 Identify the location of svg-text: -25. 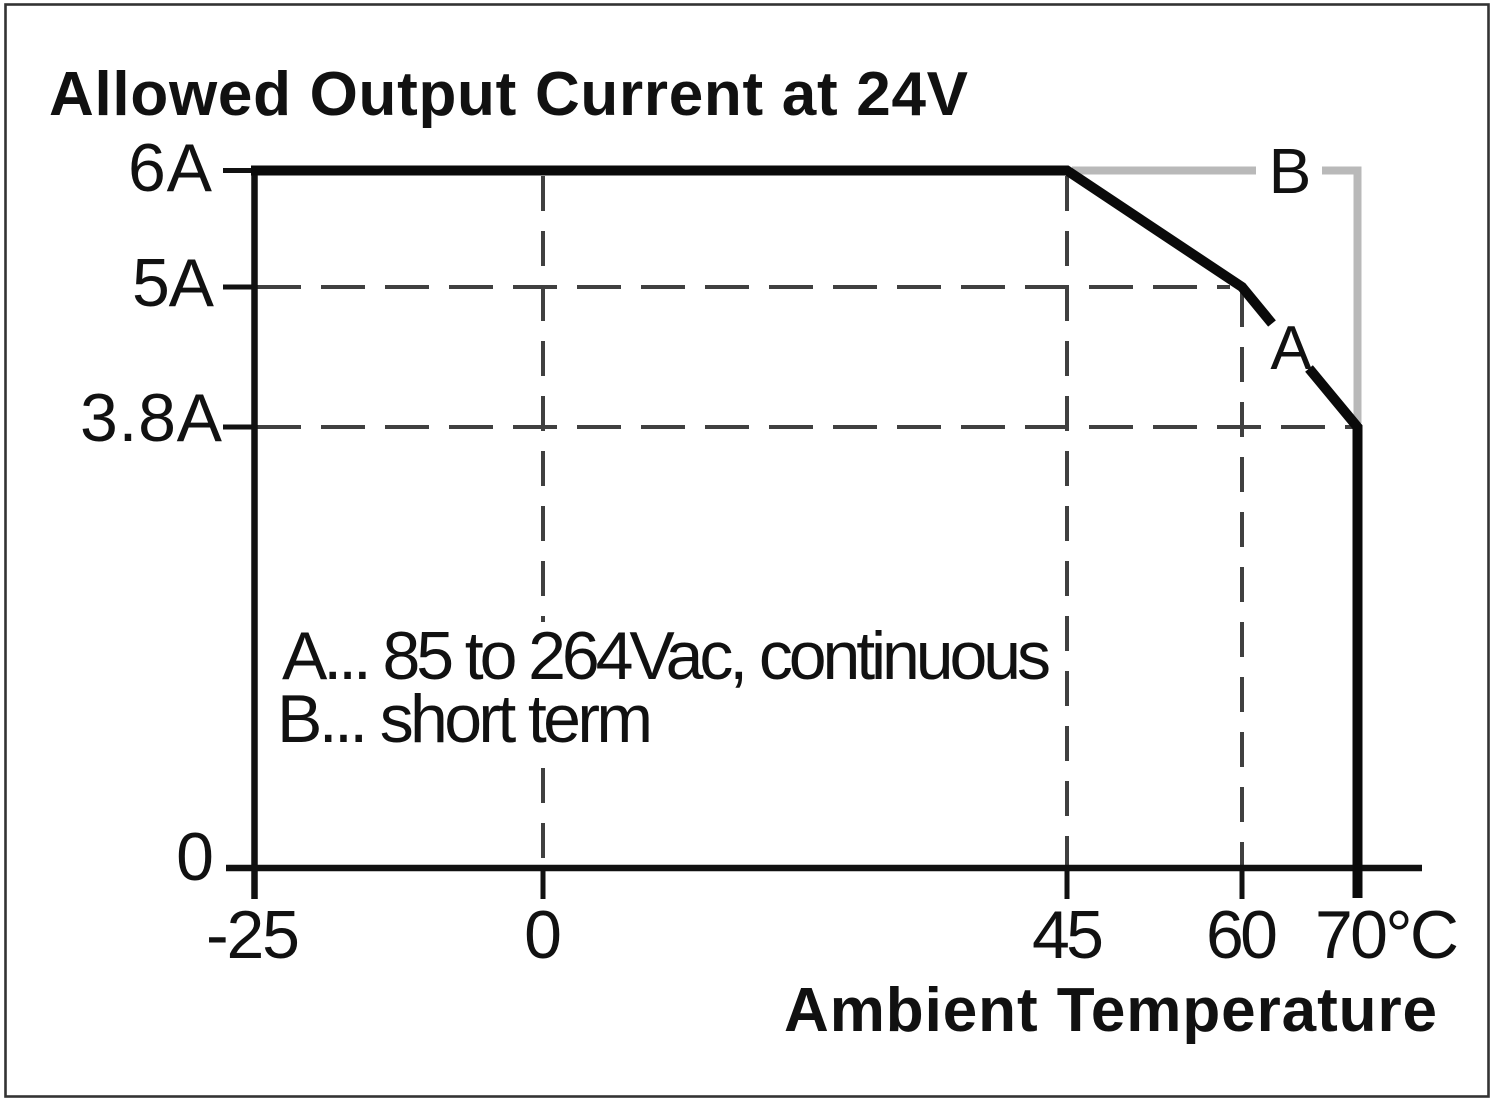
(253, 935).